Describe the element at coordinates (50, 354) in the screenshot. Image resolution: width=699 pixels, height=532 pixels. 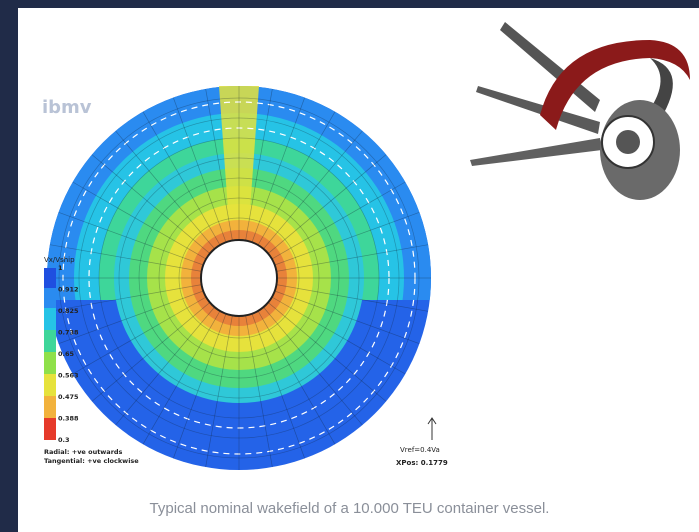
I see `color-bar` at that location.